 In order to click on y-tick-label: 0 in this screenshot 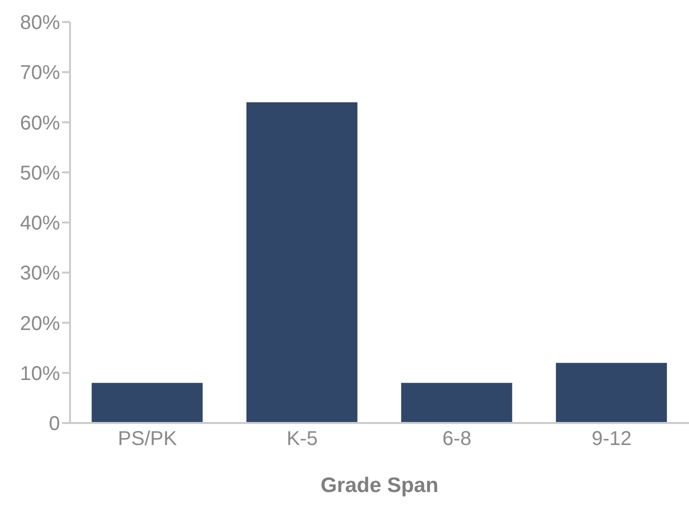, I will do `click(54, 424)`.